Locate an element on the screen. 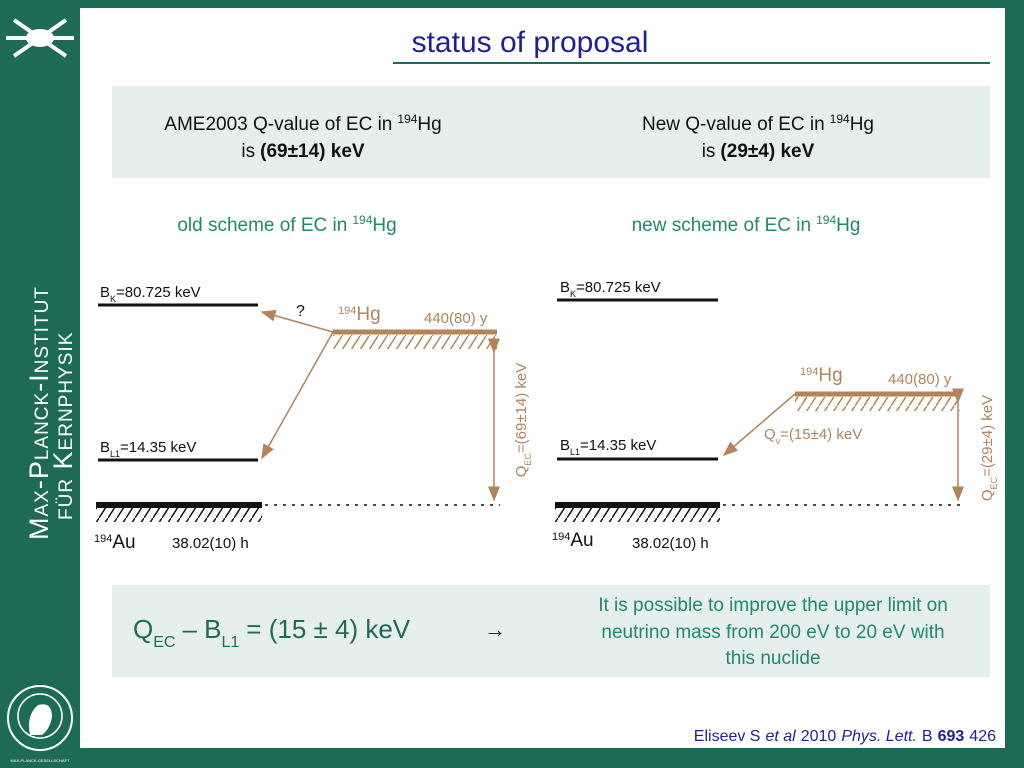 This screenshot has height=768, width=1024. info-line: New Q-value of EC in 194Hg is located at coordinates (758, 123).